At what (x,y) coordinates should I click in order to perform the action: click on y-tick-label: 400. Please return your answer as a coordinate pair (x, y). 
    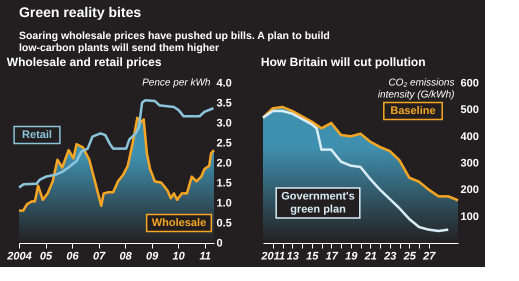
    Looking at the image, I should click on (469, 136).